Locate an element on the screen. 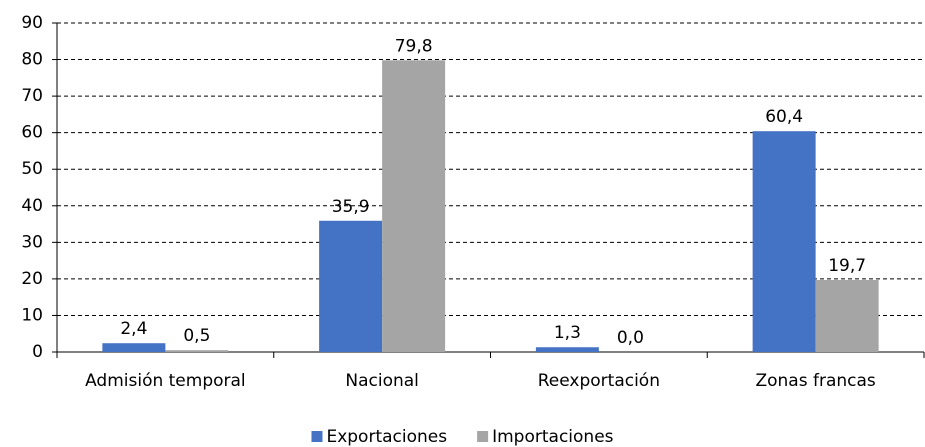 This screenshot has height=447, width=925. y-tick-label: 50 is located at coordinates (32, 169).